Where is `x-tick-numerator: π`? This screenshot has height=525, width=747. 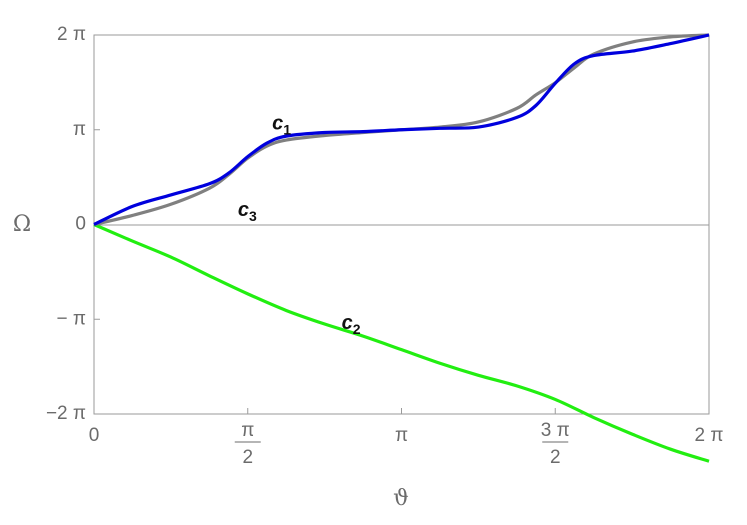
x-tick-numerator: π is located at coordinates (247, 430).